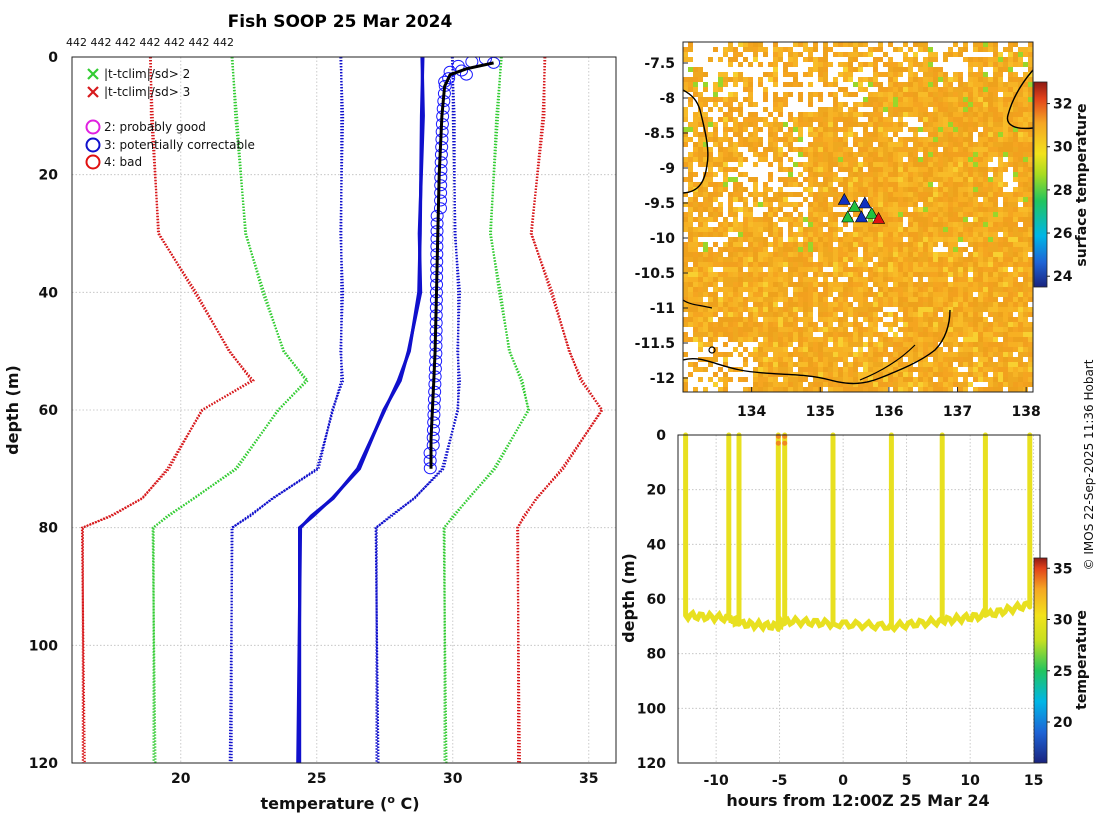 The width and height of the screenshot is (1100, 820). What do you see at coordinates (848, 216) in the screenshot?
I see `map-cast-marker` at bounding box center [848, 216].